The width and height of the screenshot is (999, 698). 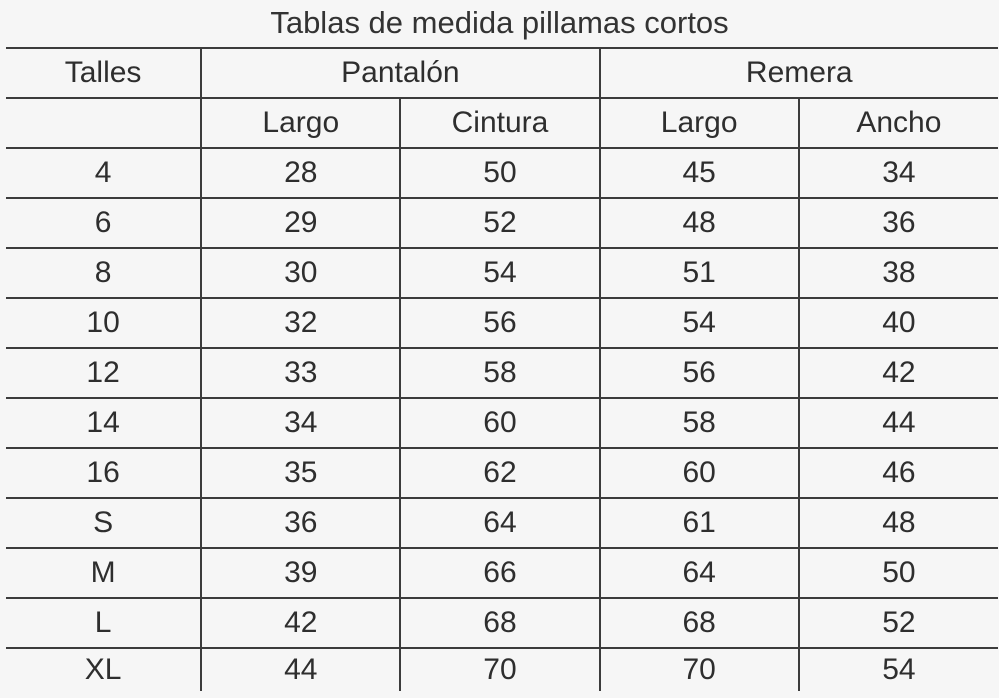 What do you see at coordinates (897, 373) in the screenshot?
I see `remera-ancho-cell: 42` at bounding box center [897, 373].